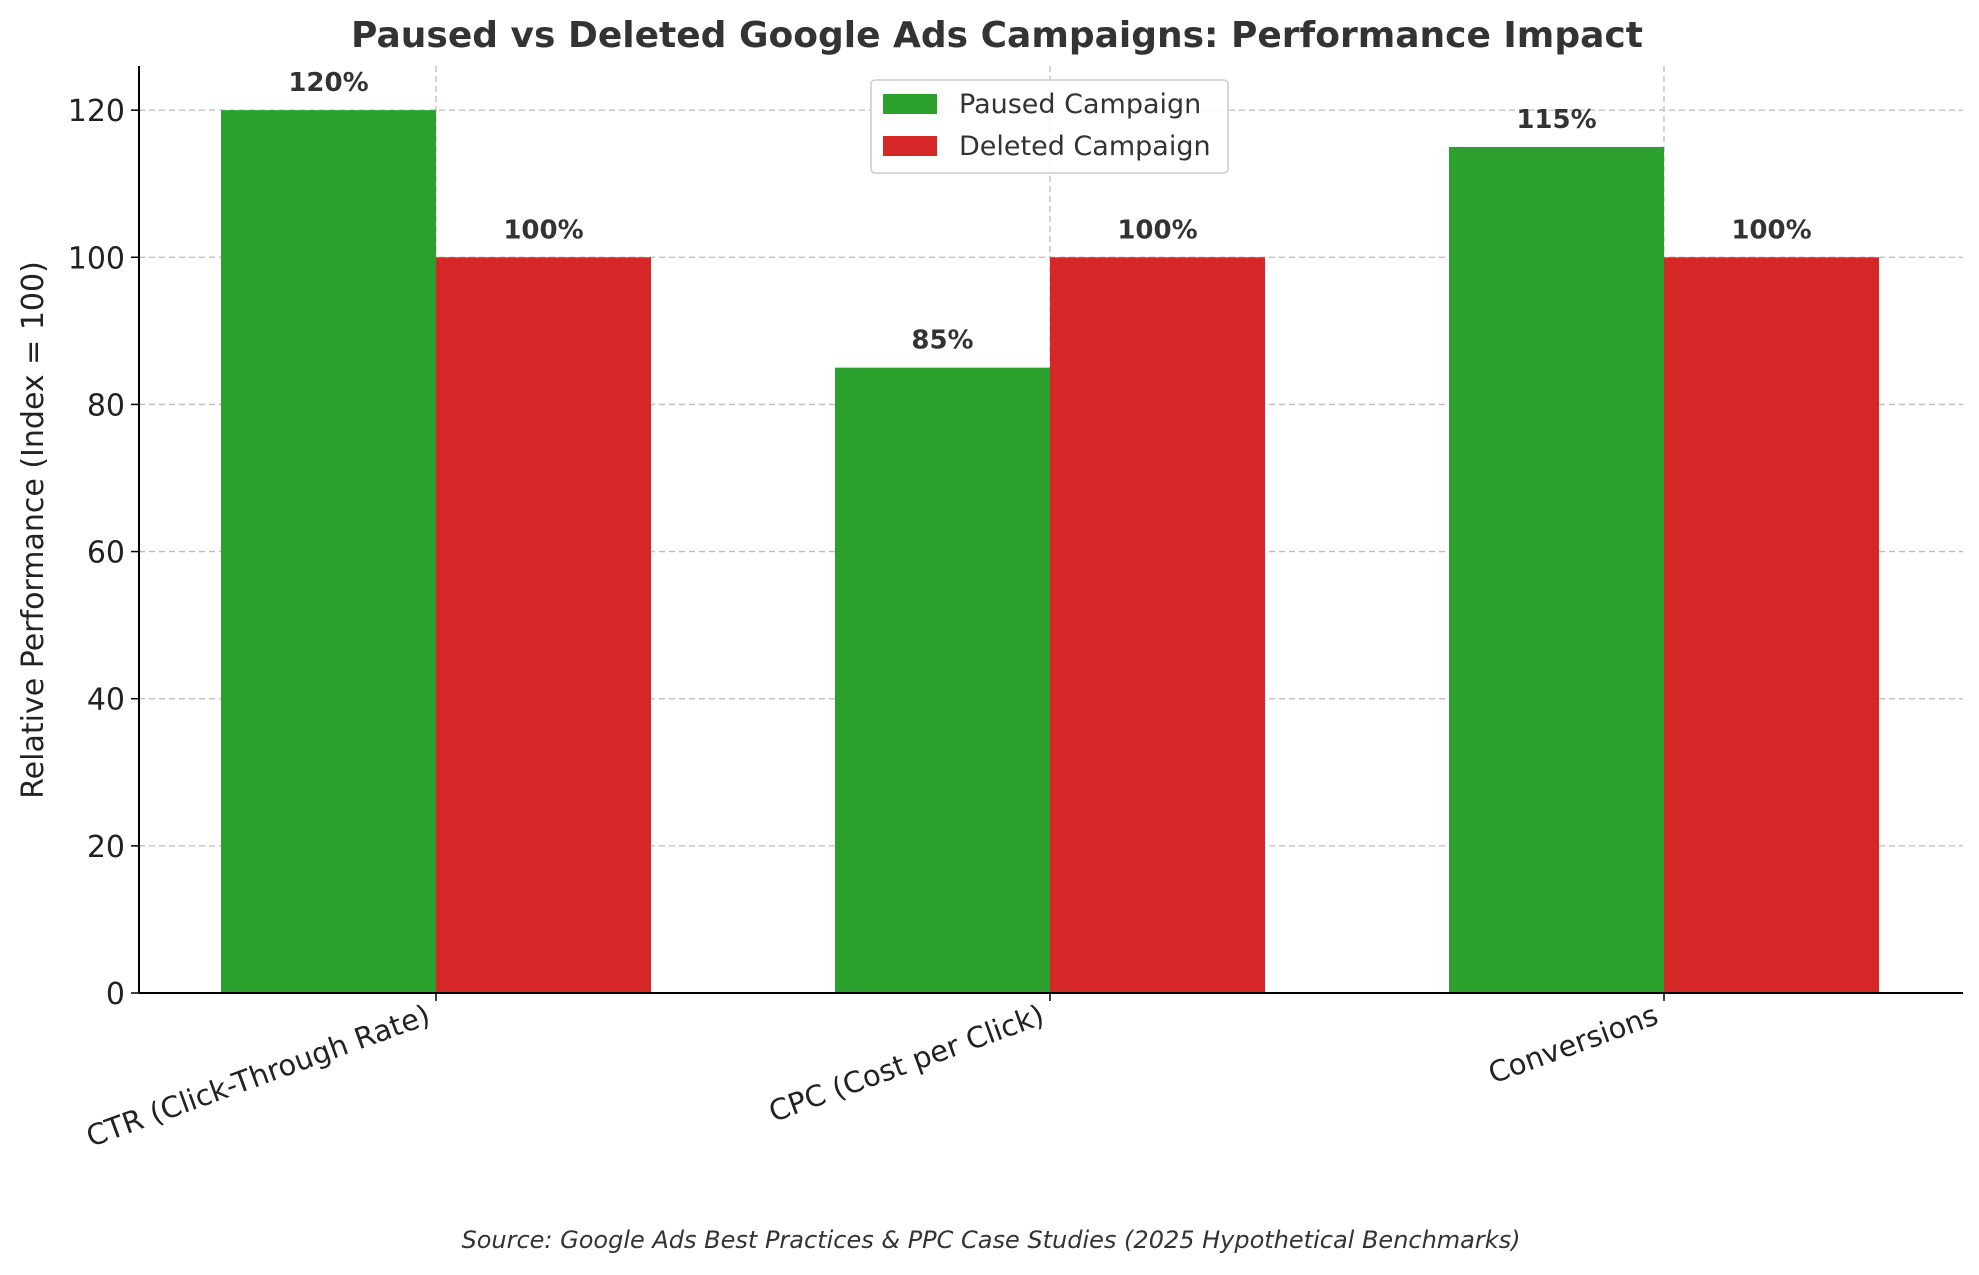  I want to click on x-tick-label: Conversions, so click(1573, 1044).